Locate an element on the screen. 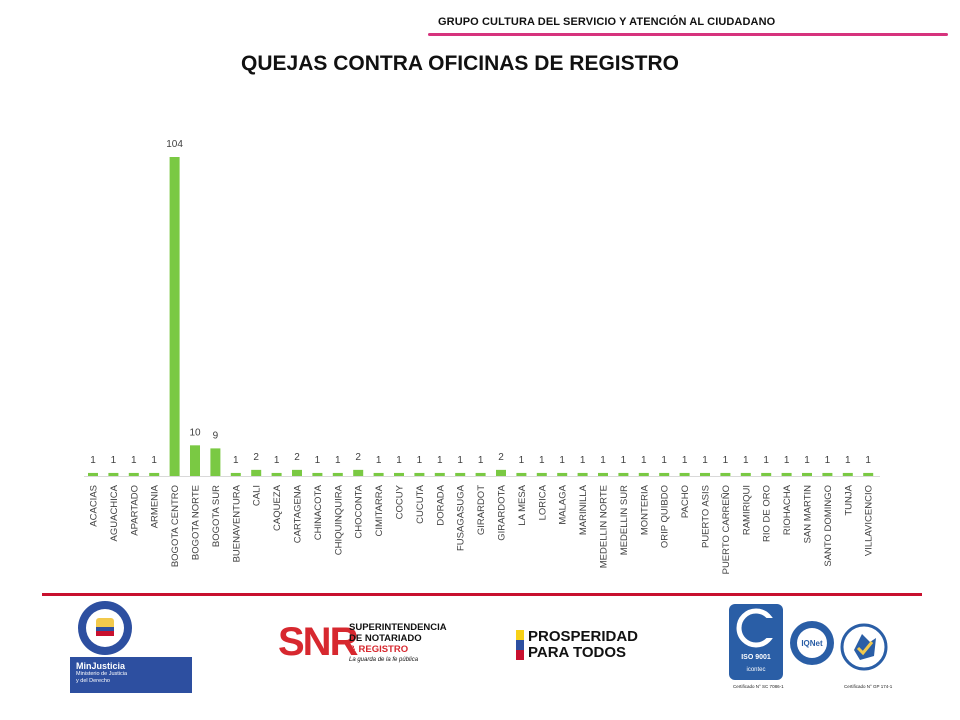  colombia-seal-logo is located at coordinates (105, 628).